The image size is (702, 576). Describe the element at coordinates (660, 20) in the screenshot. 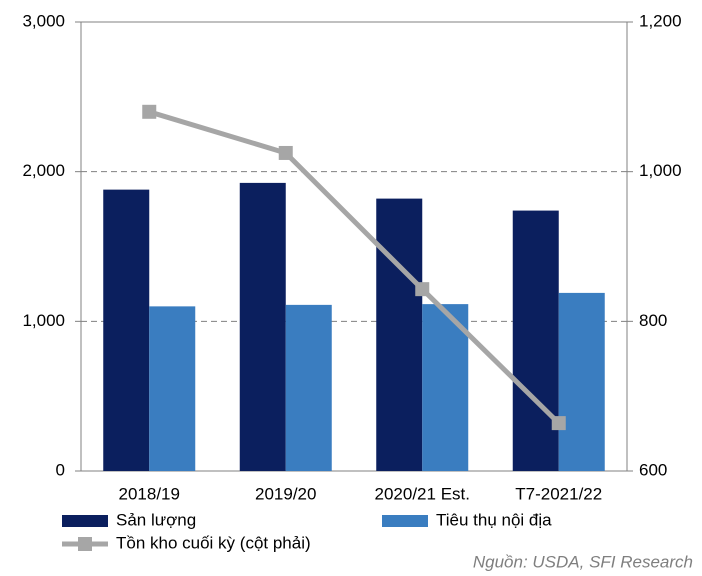

I see `y2-tick-label: 1,200` at that location.